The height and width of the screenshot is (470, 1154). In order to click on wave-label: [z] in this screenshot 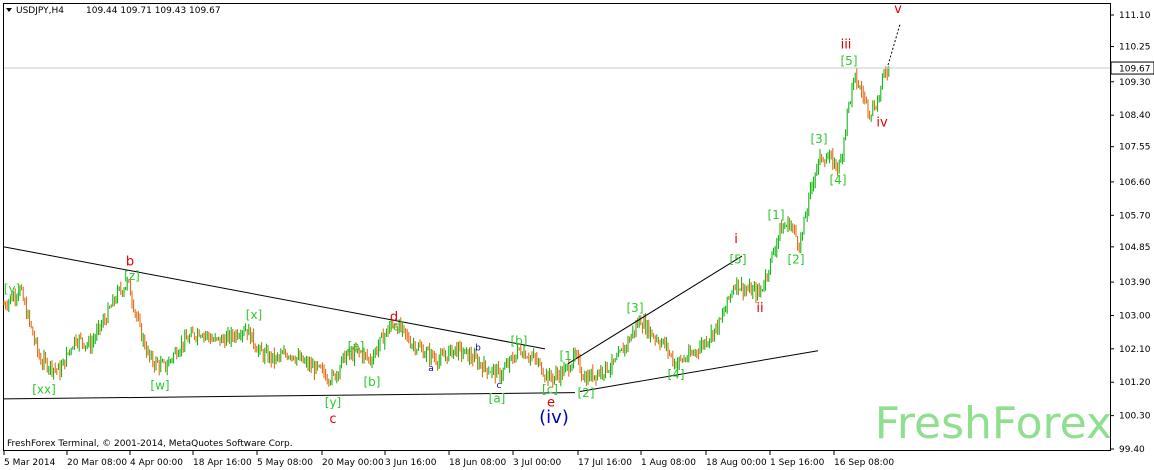, I will do `click(132, 276)`.